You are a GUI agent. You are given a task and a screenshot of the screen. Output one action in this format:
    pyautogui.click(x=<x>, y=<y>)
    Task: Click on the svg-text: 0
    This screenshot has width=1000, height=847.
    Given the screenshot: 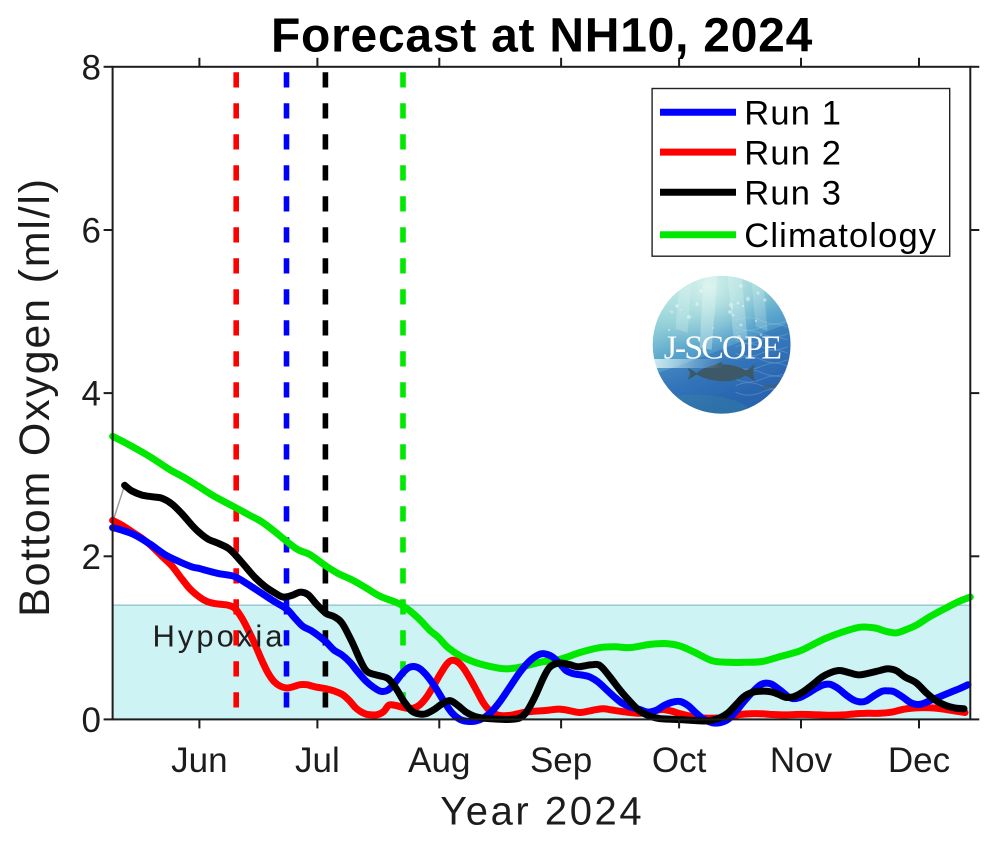 What is the action you would take?
    pyautogui.click(x=91, y=720)
    